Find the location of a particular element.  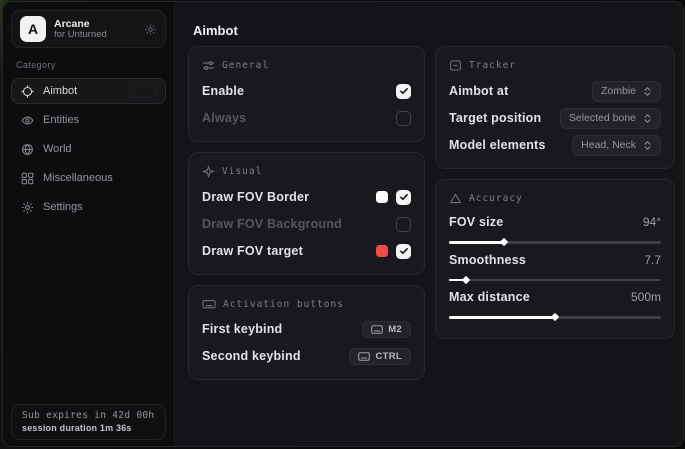

model-elements-select: Head, Neck is located at coordinates (616, 145).